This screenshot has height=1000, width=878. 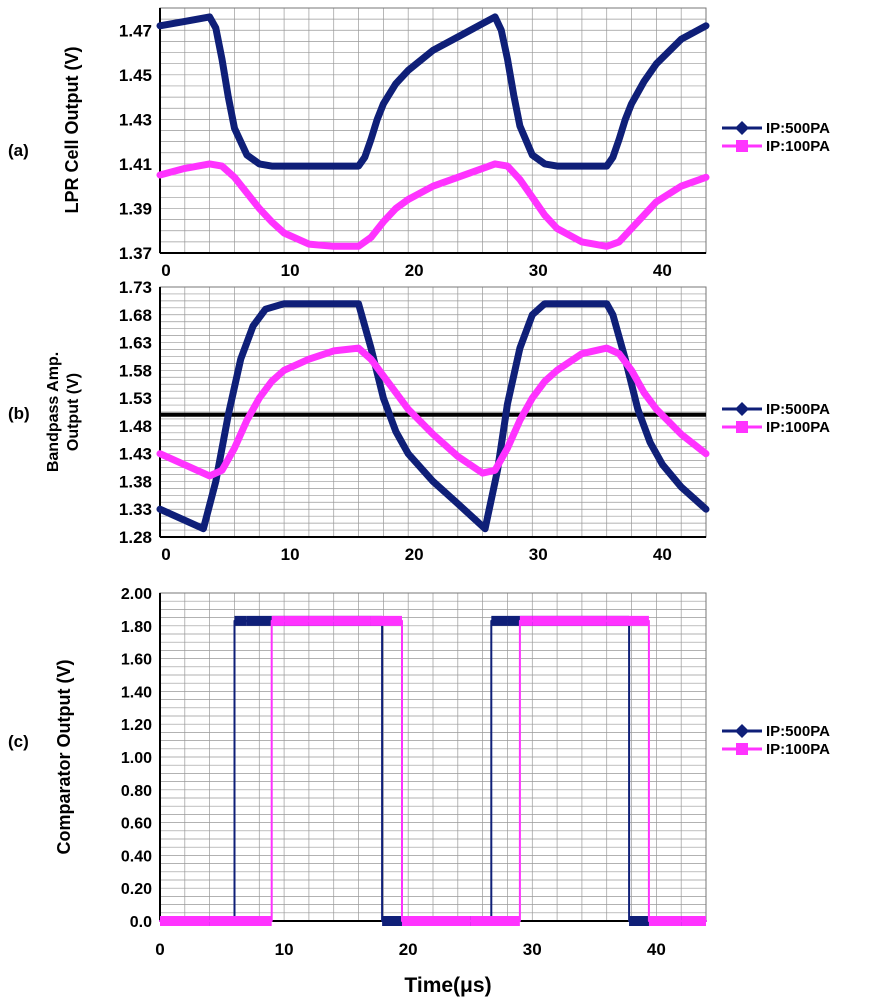 What do you see at coordinates (135, 426) in the screenshot?
I see `y-tick-label: 1.48` at bounding box center [135, 426].